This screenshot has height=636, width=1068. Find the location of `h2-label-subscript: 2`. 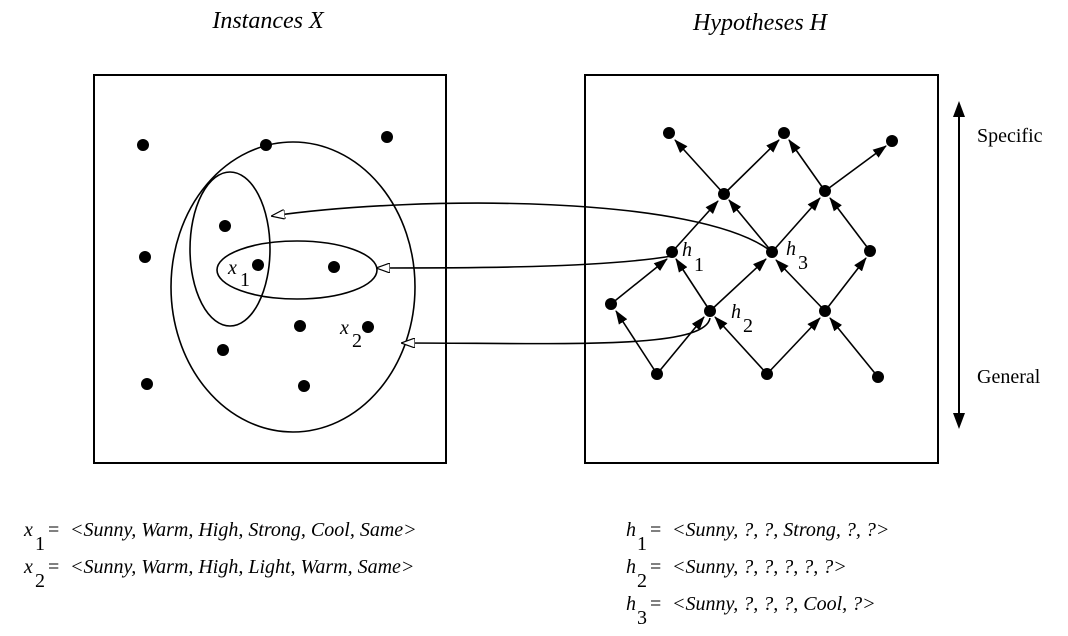

h2-label-subscript: 2 is located at coordinates (748, 326).